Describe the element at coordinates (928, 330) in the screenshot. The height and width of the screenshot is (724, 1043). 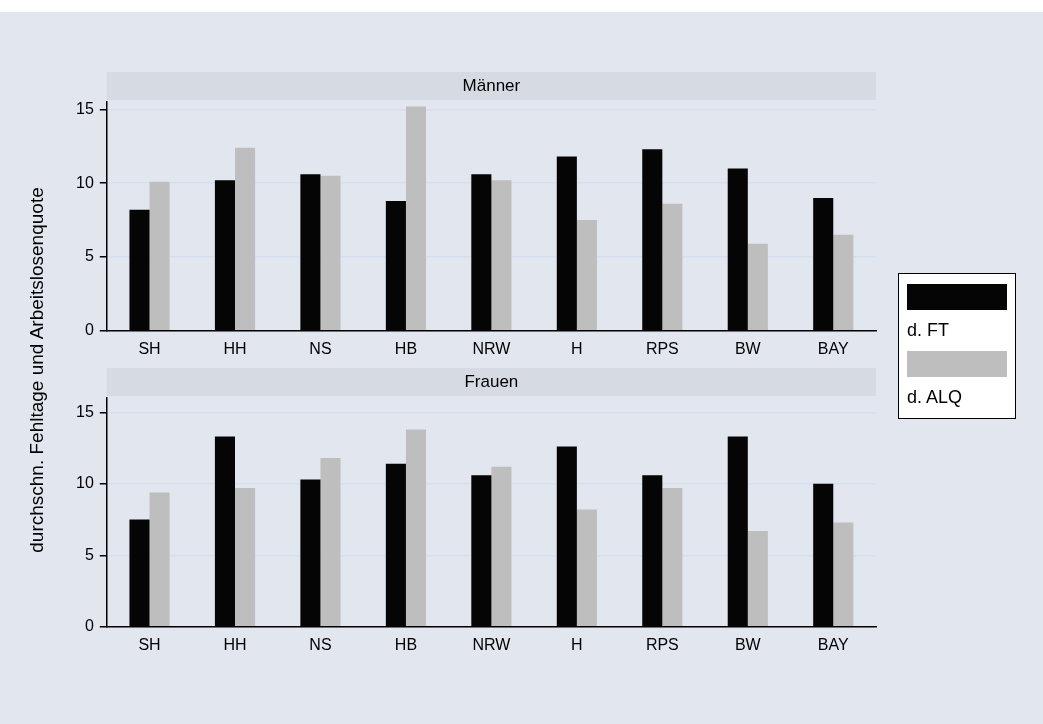
I see `text: d. FT` at that location.